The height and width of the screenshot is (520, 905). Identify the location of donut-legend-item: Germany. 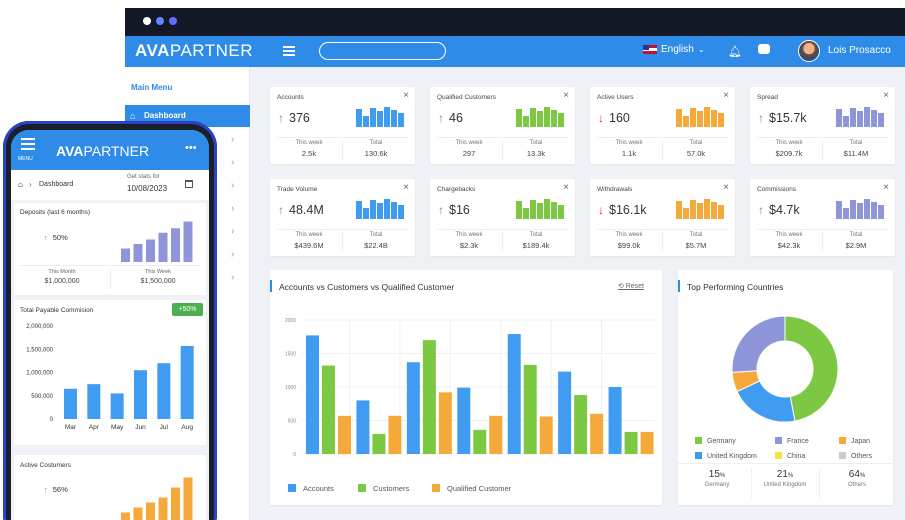
(715, 441).